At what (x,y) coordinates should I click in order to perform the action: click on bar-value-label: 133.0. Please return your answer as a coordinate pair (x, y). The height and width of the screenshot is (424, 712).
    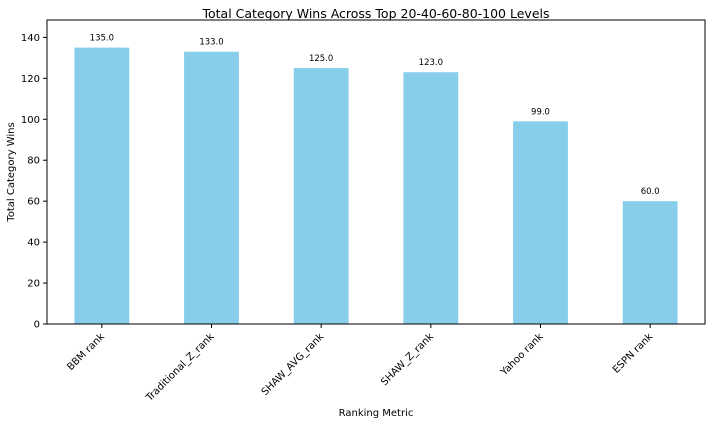
    Looking at the image, I should click on (211, 43).